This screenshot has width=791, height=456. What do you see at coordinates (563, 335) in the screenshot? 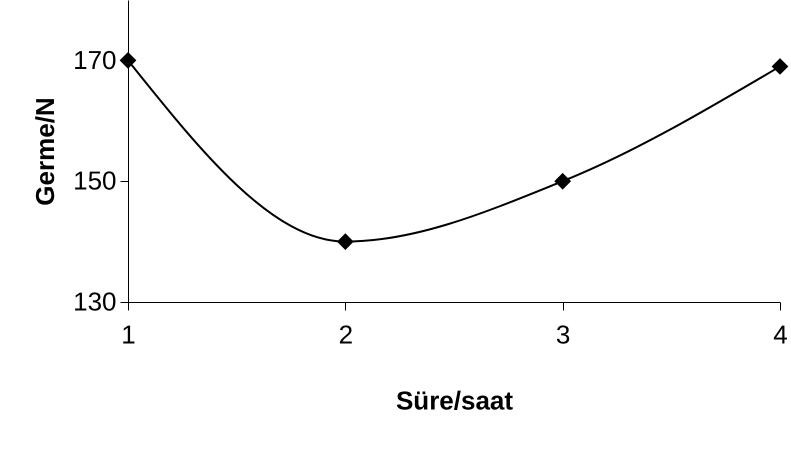
I see `x-tick-label: 3` at bounding box center [563, 335].